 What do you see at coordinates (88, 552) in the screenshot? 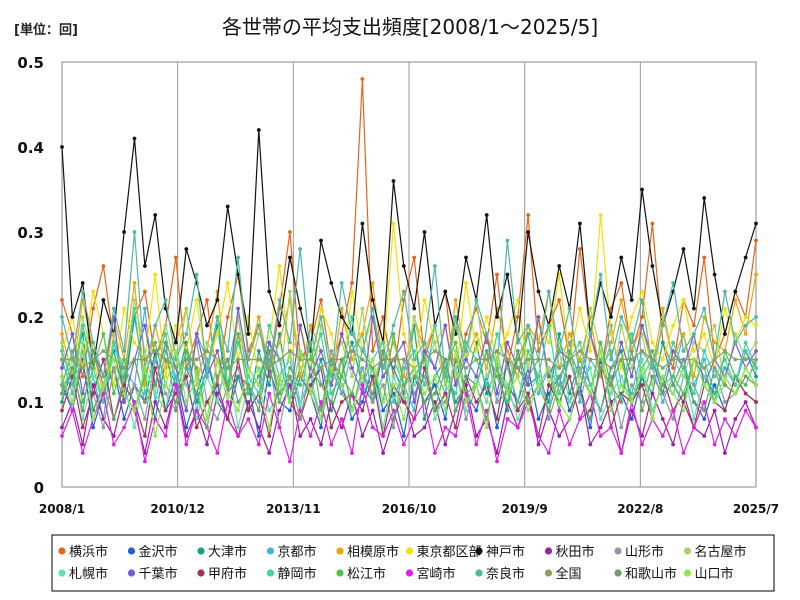
I see `legend-label: 横浜市` at bounding box center [88, 552].